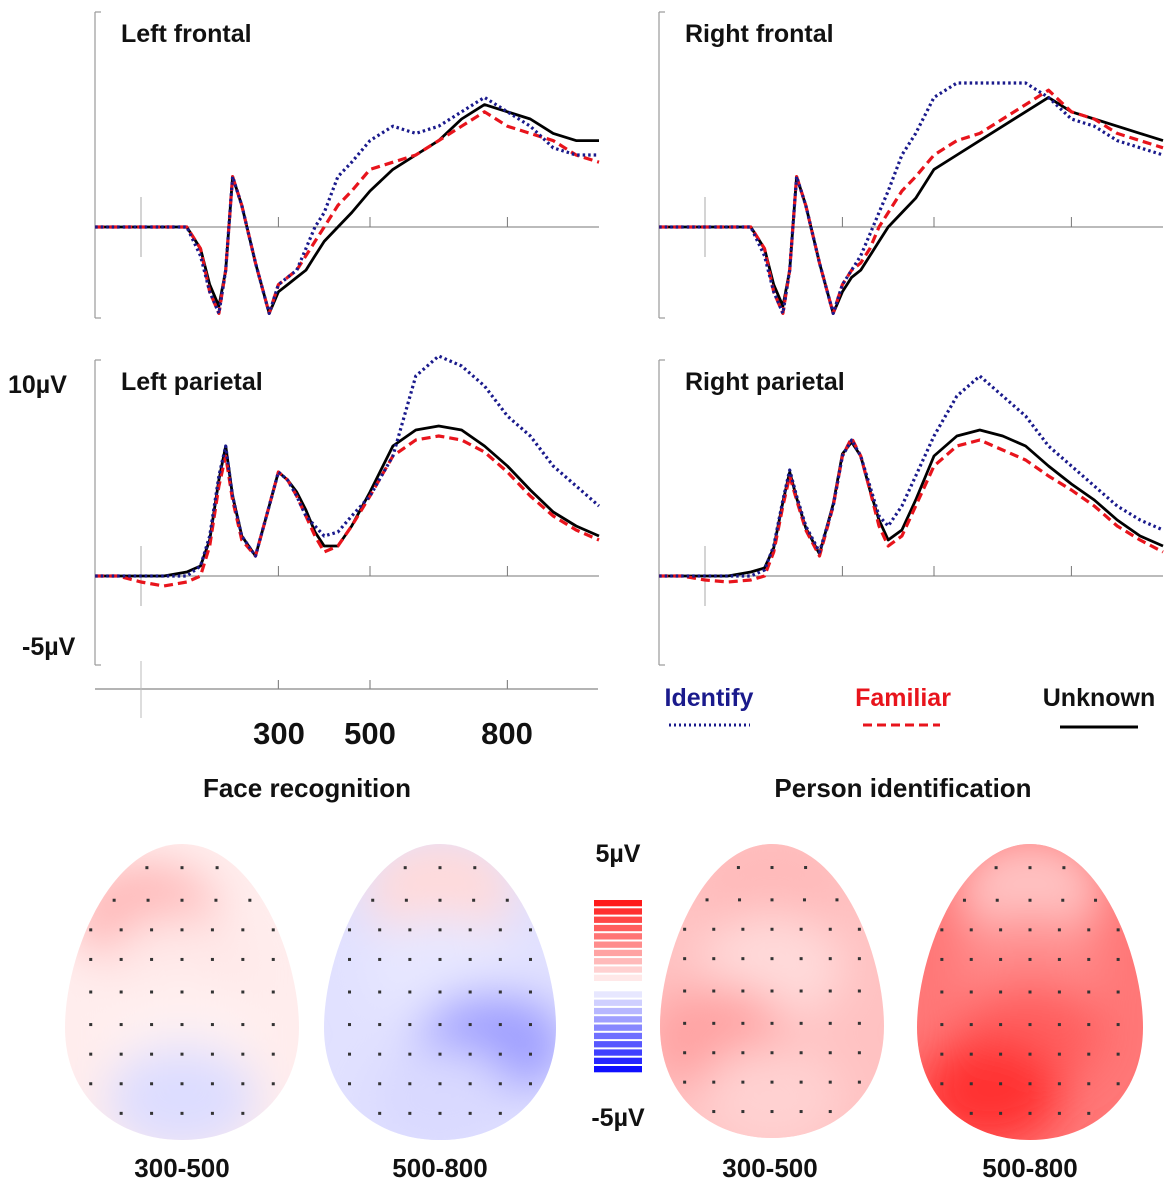 This screenshot has width=1169, height=1187. What do you see at coordinates (181, 1168) in the screenshot?
I see `map-window-label-1: 300-500` at bounding box center [181, 1168].